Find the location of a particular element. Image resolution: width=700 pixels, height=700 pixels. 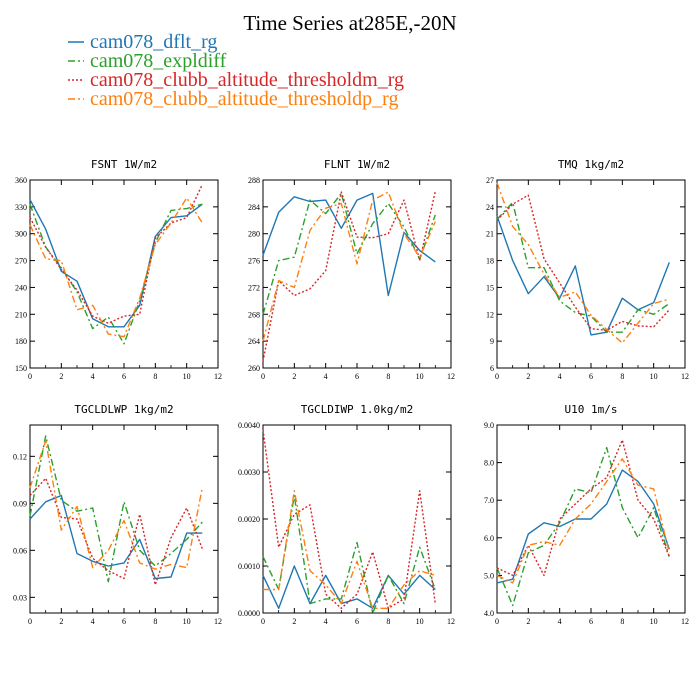

y-tick-label: 330 is located at coordinates (21, 207).